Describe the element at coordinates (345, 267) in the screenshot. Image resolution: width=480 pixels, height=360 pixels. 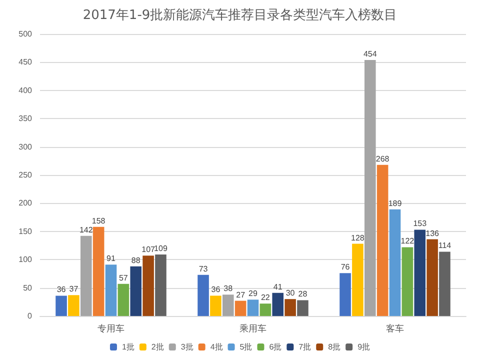
I see `data-label: 76` at that location.